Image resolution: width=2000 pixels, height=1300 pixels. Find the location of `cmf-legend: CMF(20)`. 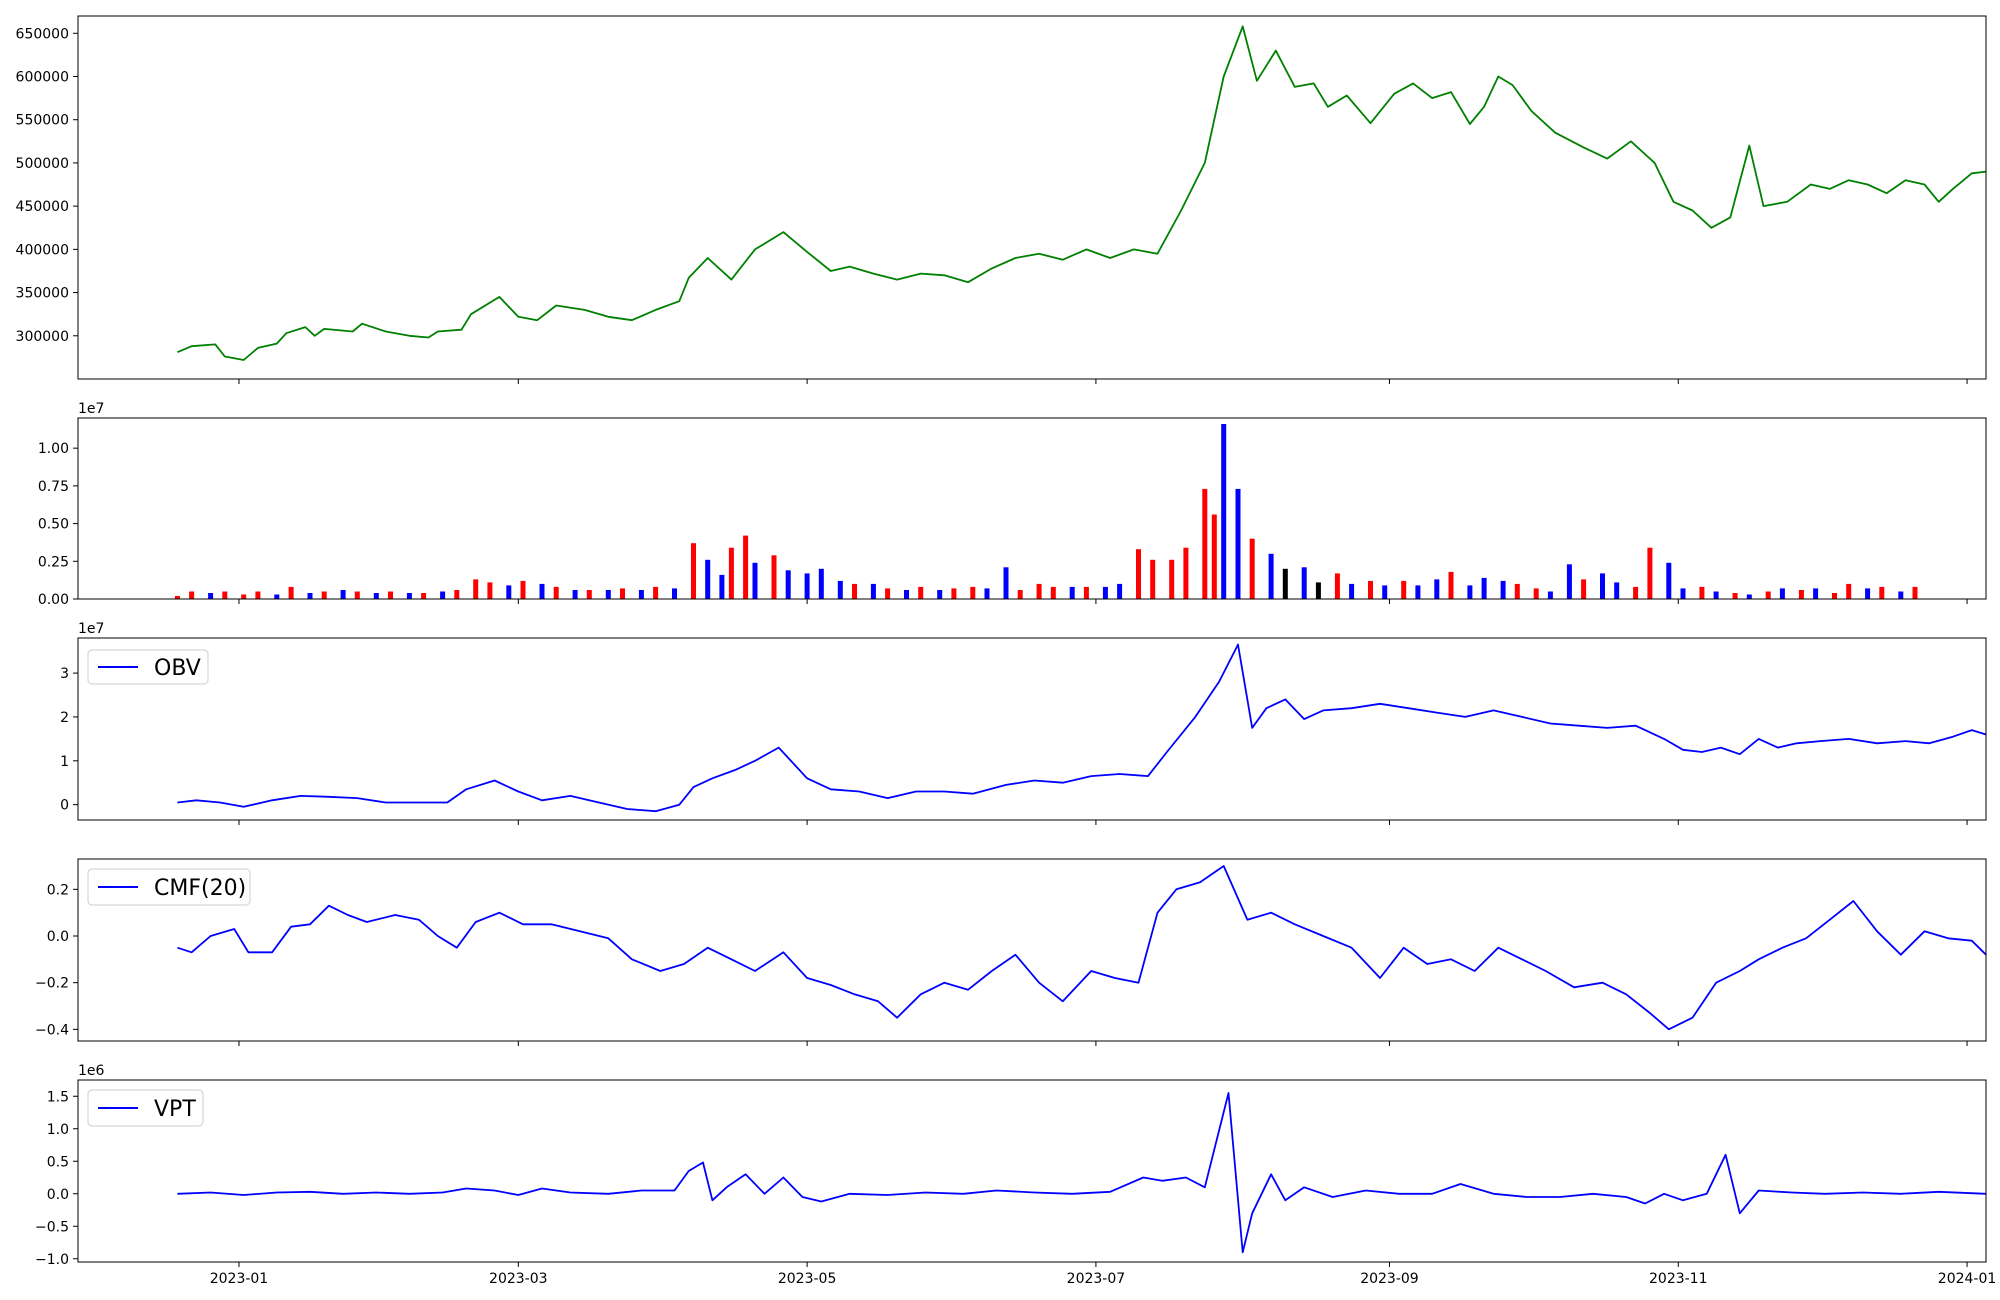

cmf-legend: CMF(20) is located at coordinates (169, 887).